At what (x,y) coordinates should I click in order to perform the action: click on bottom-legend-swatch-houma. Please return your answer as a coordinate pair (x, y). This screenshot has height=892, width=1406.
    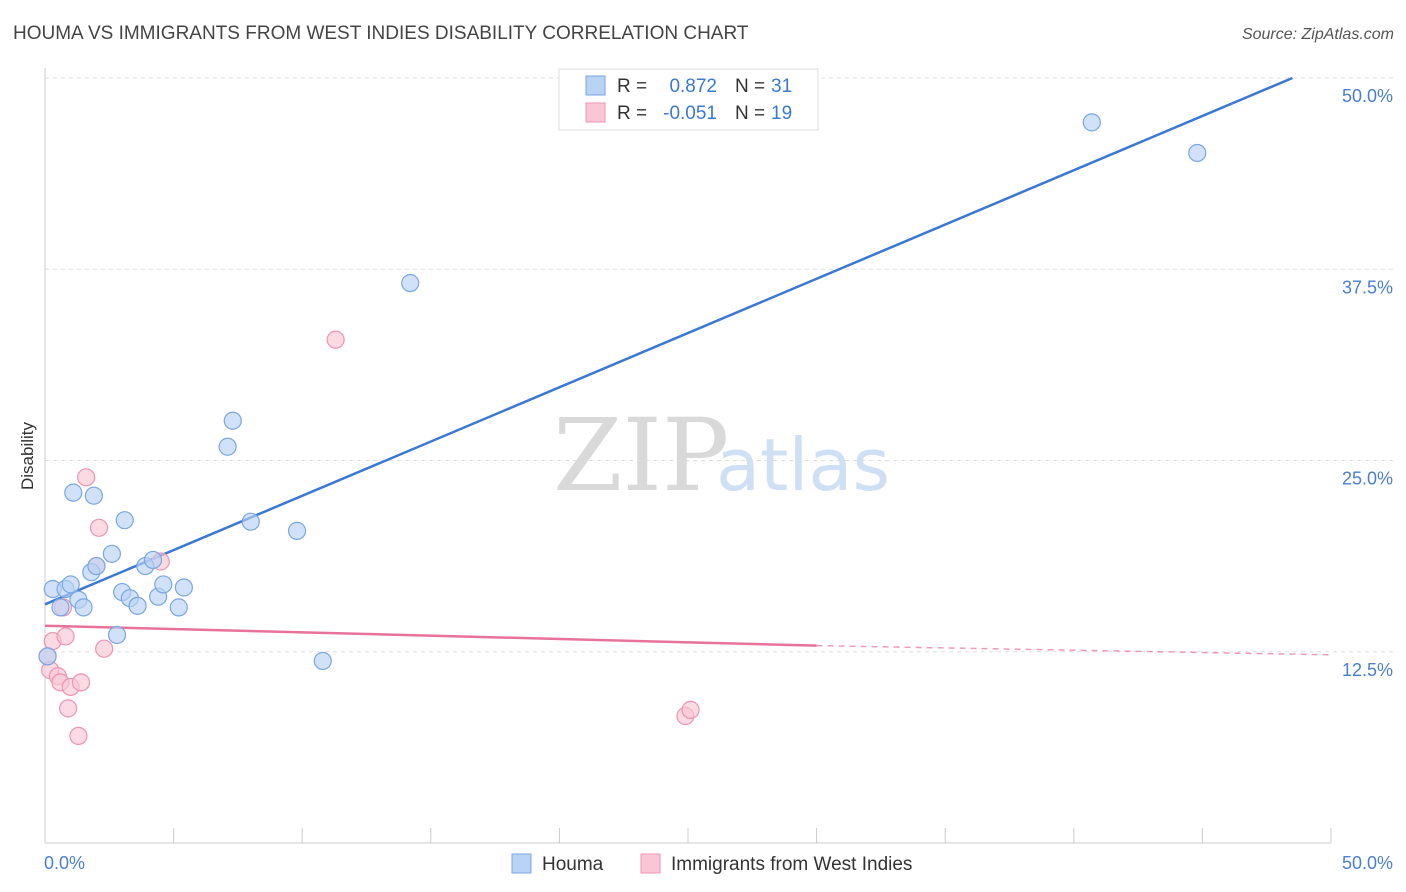
    Looking at the image, I should click on (521, 863).